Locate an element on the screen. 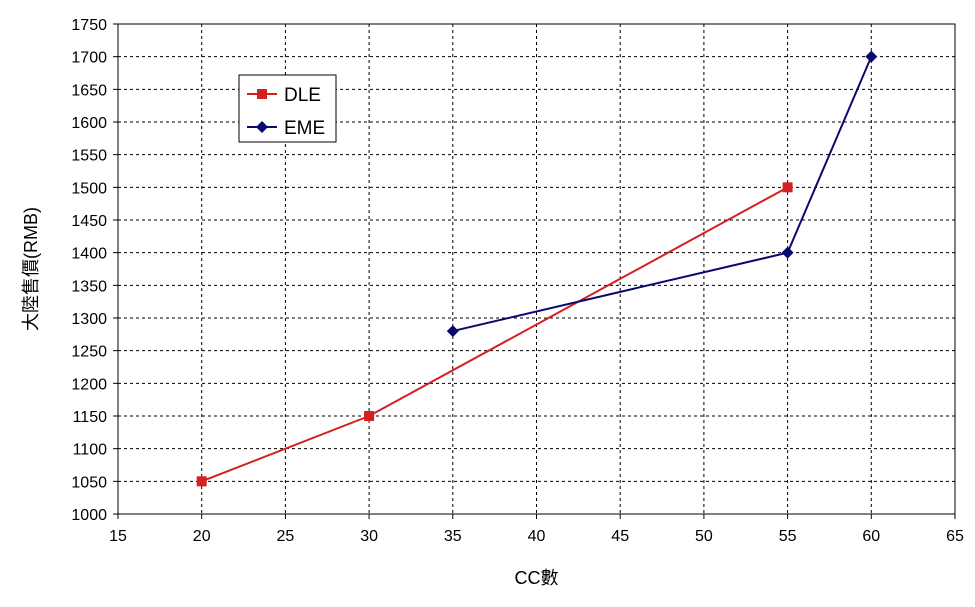 The image size is (975, 607). y-tick-label: 1450 is located at coordinates (89, 221).